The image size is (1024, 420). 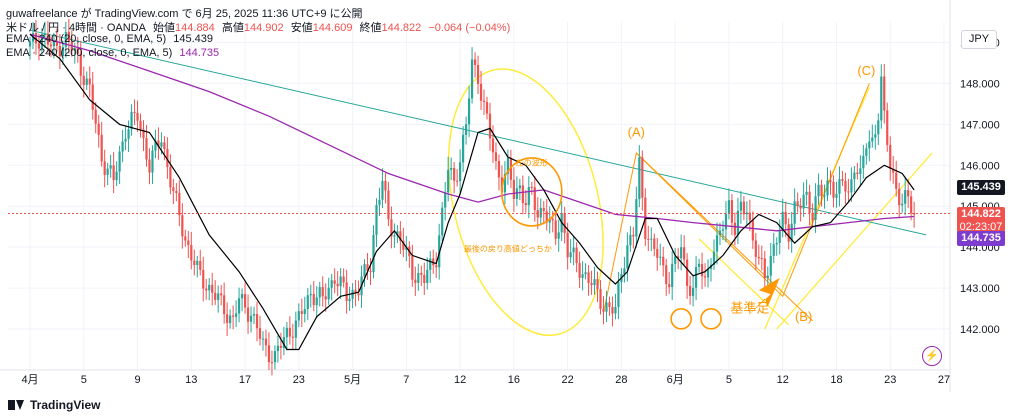 What do you see at coordinates (370, 28) in the screenshot?
I see `close-label: 終値` at bounding box center [370, 28].